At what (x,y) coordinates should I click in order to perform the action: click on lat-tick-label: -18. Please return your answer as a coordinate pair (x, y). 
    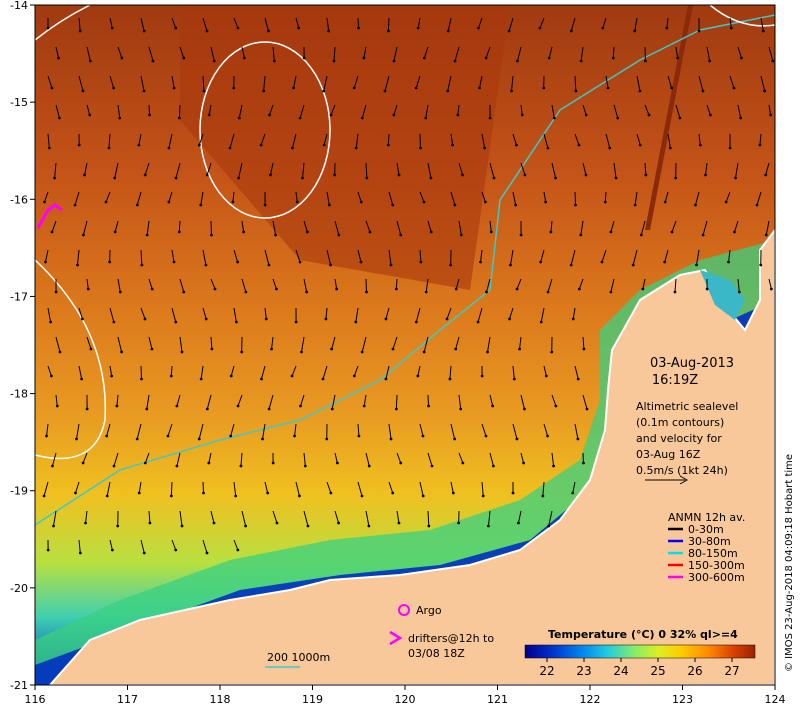
    Looking at the image, I should click on (19, 394).